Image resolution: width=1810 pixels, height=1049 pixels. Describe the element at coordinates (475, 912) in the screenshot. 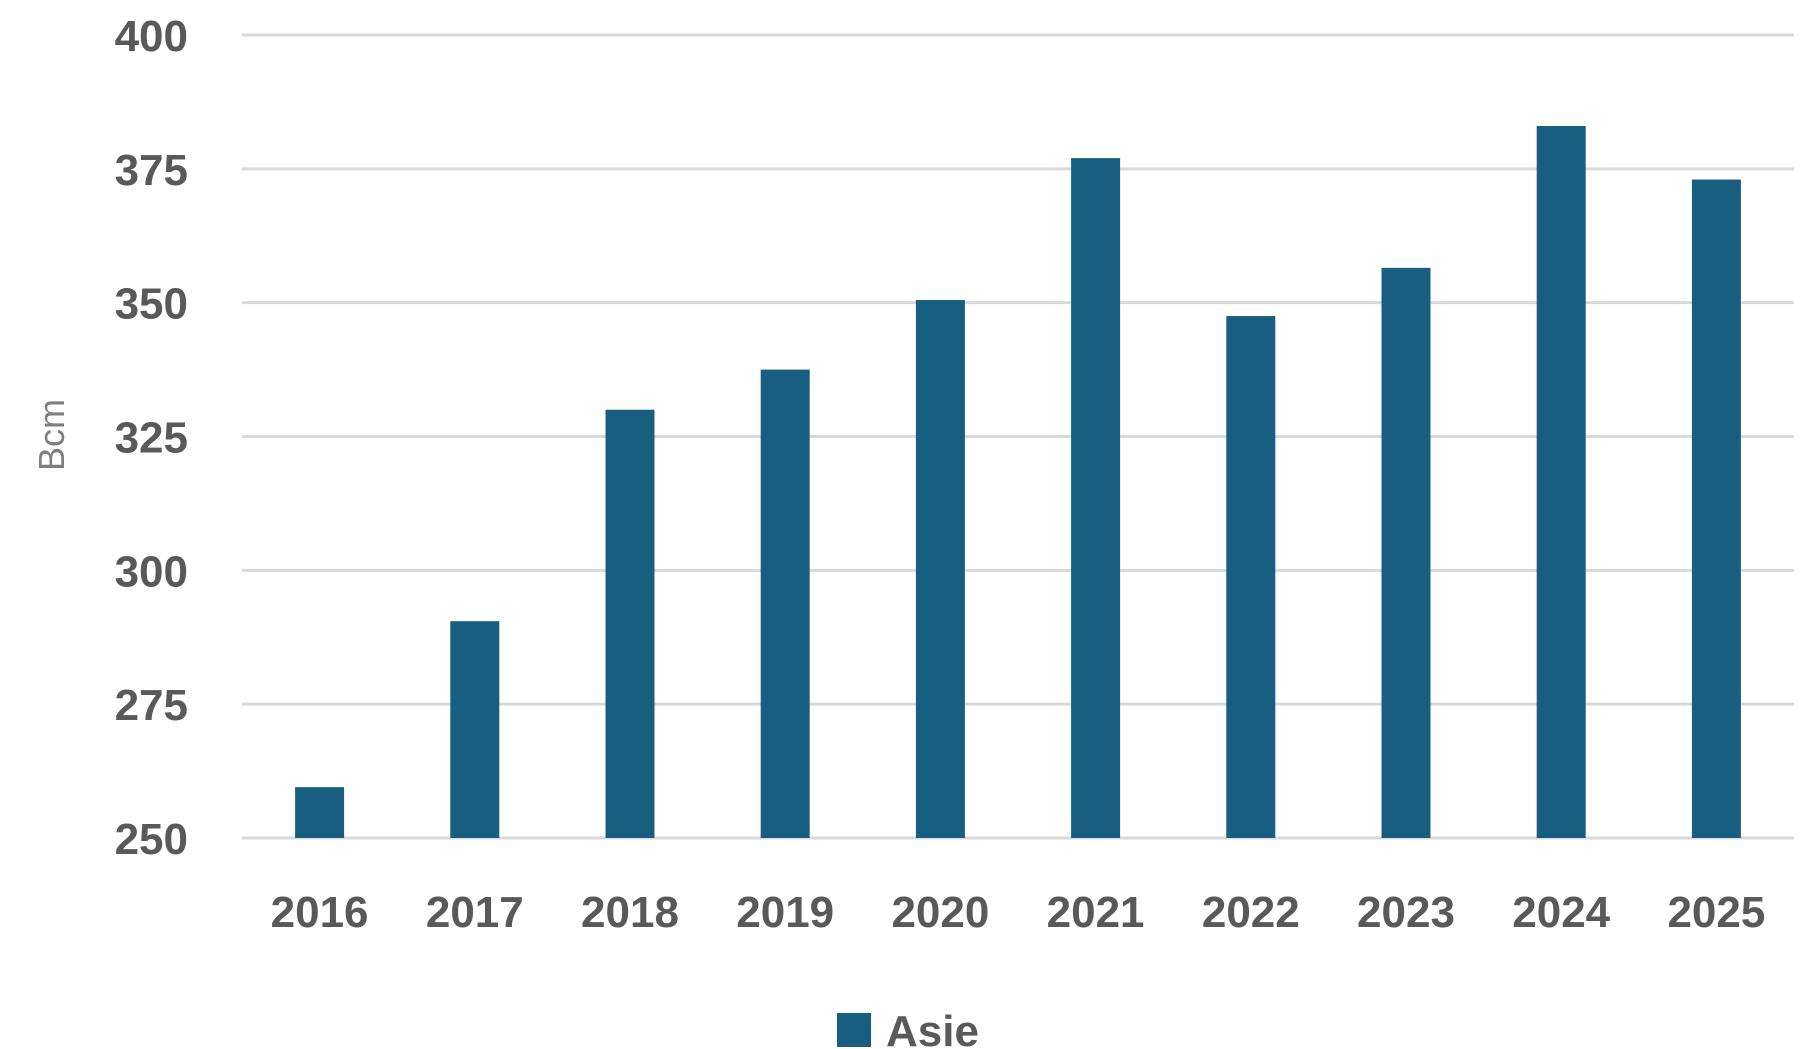

I see `x-tick-label: 2017` at that location.